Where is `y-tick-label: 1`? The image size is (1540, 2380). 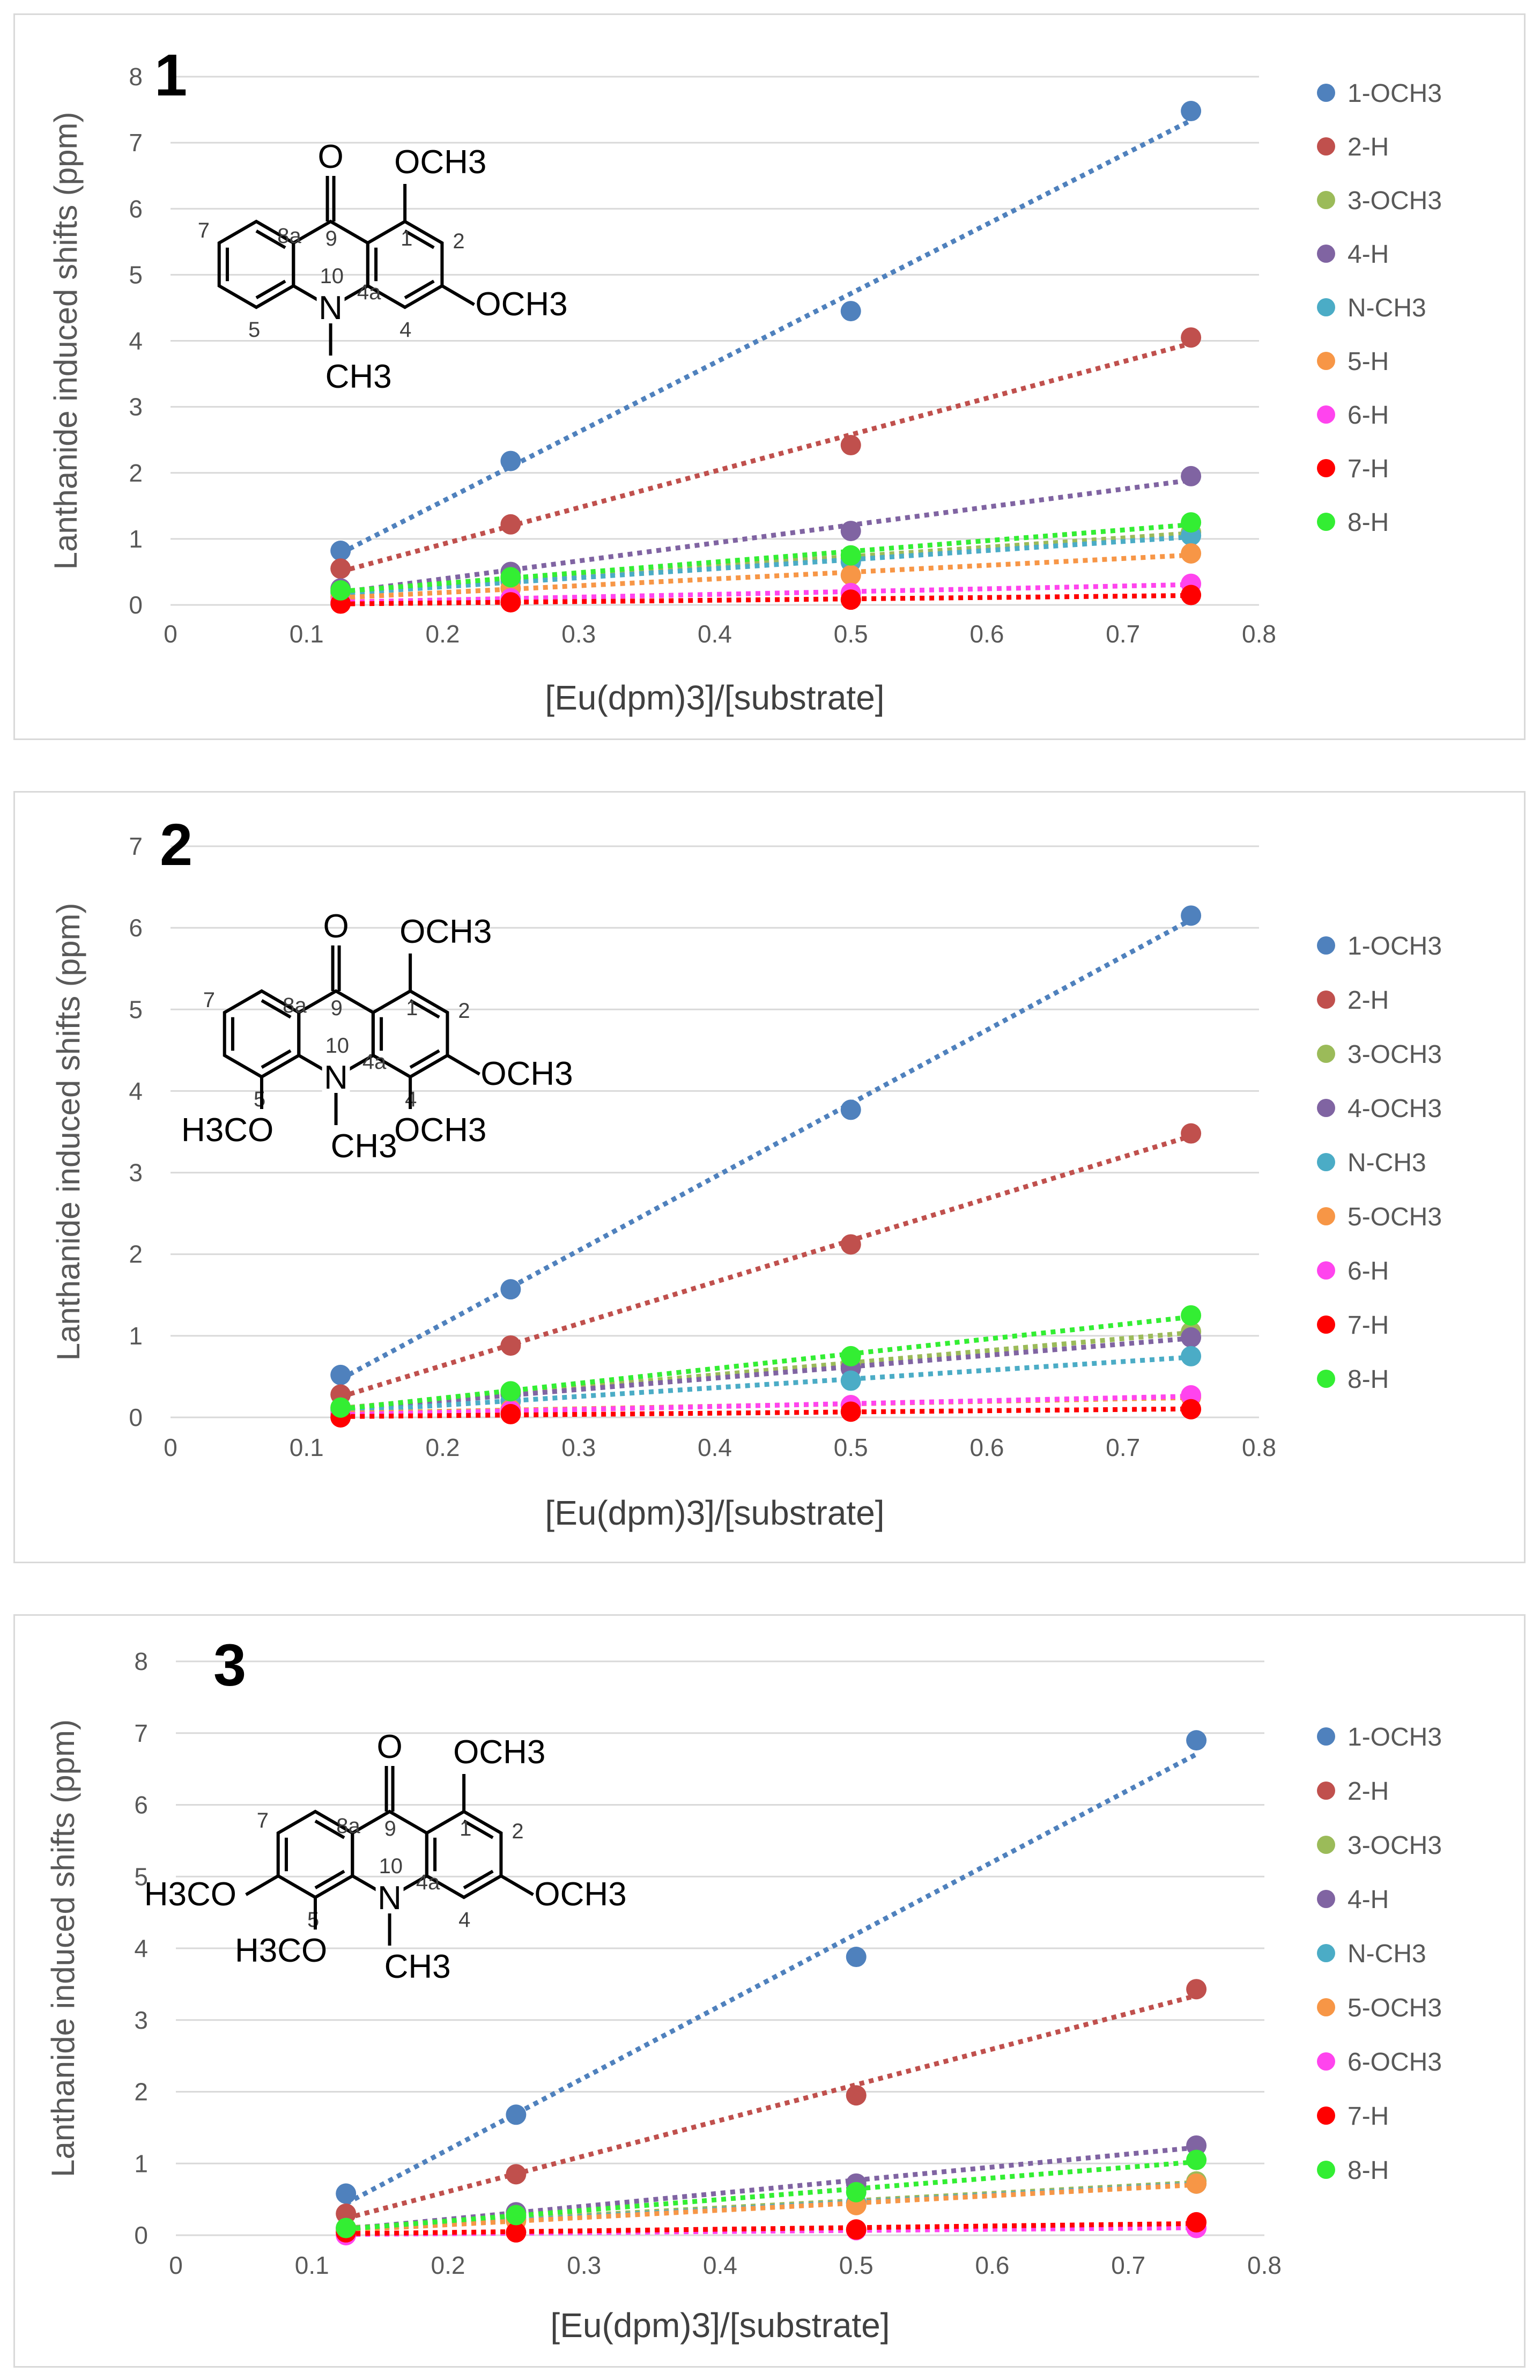 y-tick-label: 1 is located at coordinates (136, 1336).